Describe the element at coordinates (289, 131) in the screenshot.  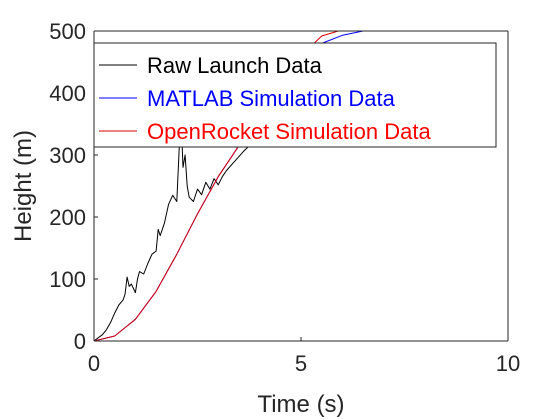
I see `legend-label-2: OpenRocket Simulation Data` at that location.